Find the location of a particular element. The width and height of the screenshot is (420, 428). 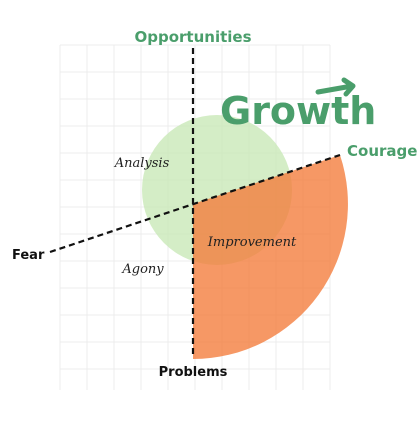

title: Growth is located at coordinates (298, 111).